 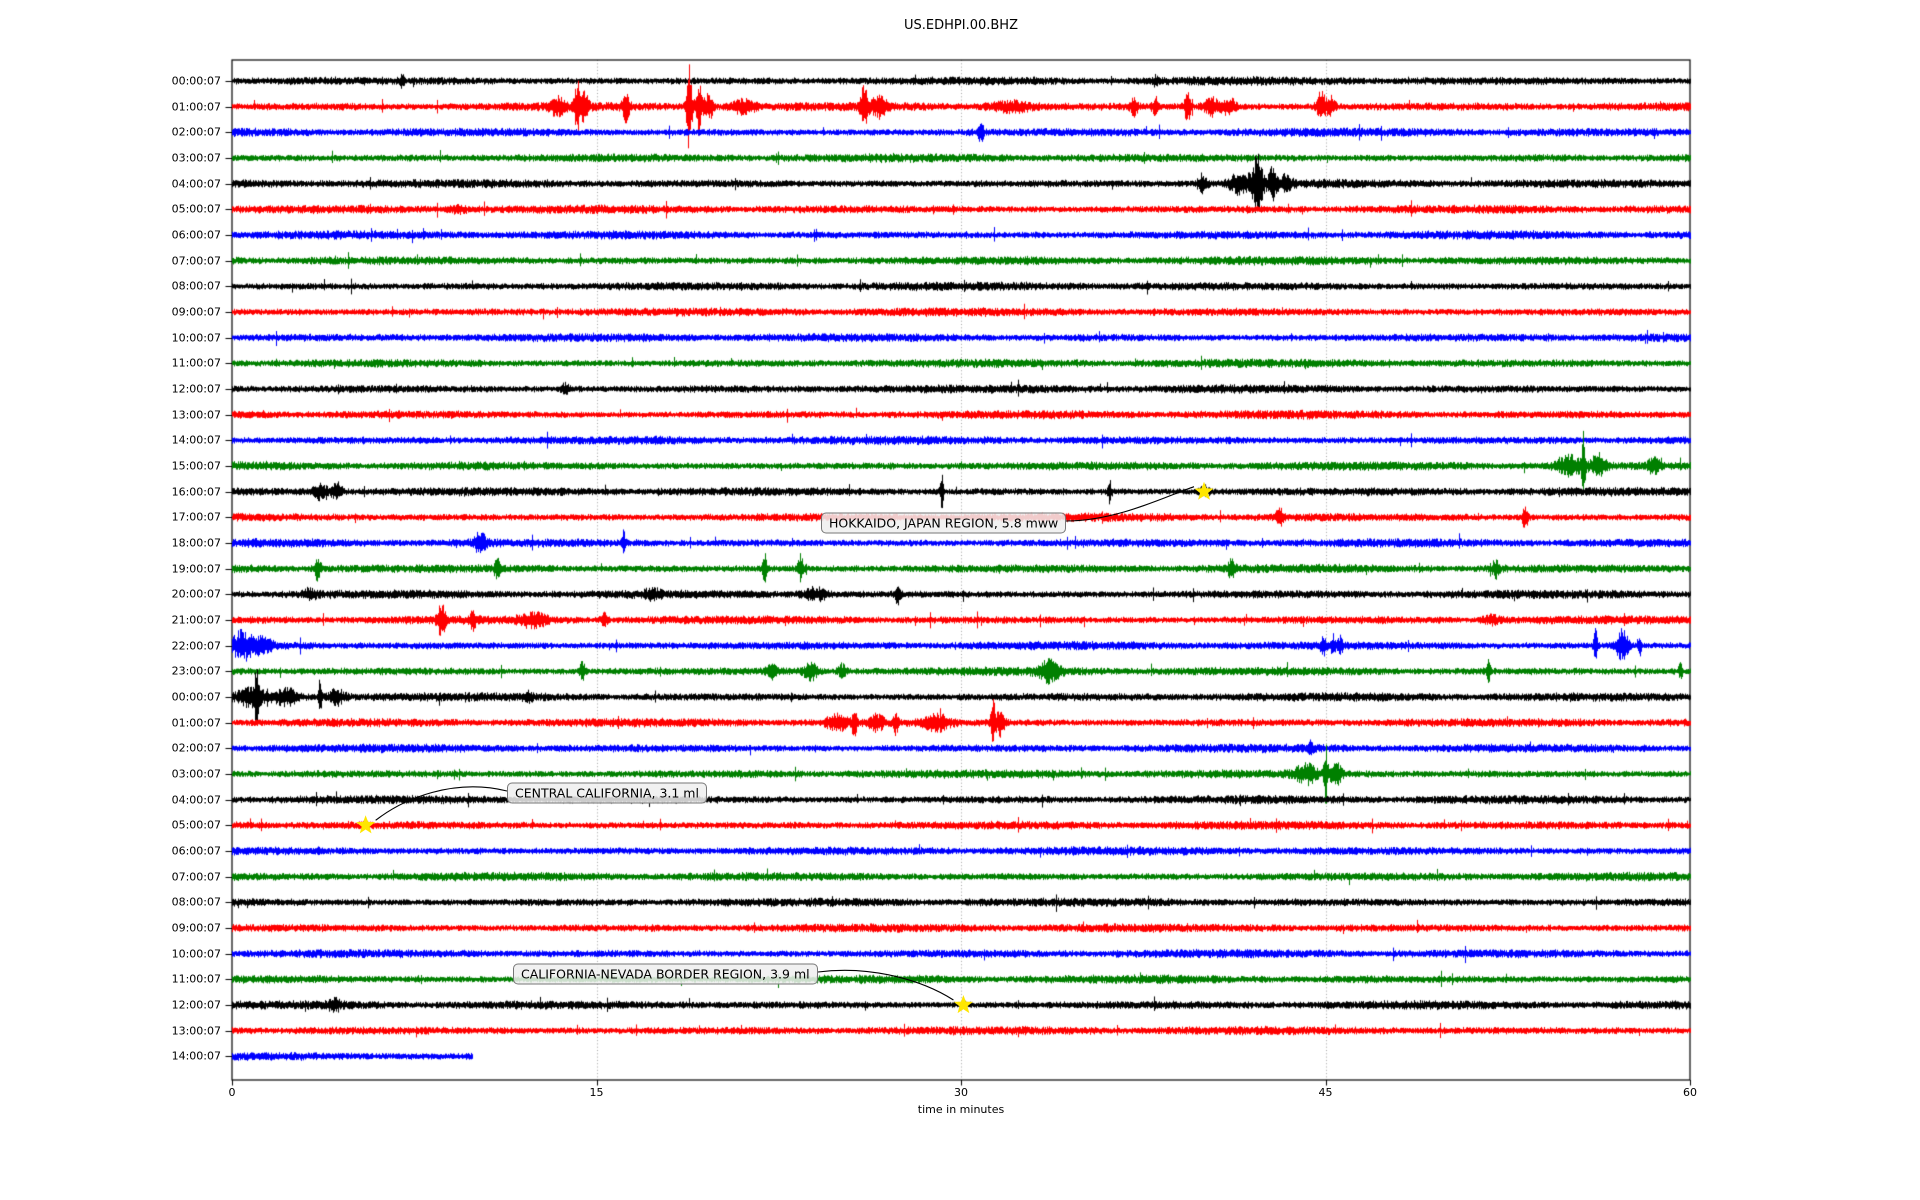 What do you see at coordinates (196, 1031) in the screenshot?
I see `row-label-37: 13:00:07` at bounding box center [196, 1031].